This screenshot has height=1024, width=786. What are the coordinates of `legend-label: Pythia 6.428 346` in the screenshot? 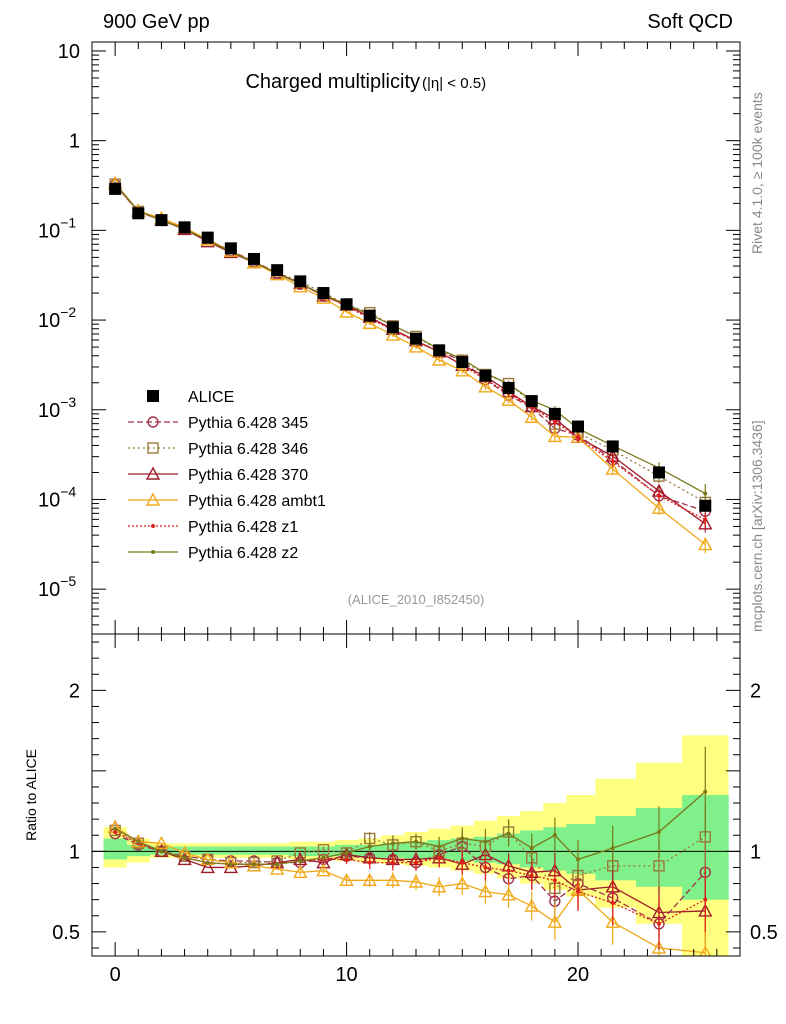 It's located at (248, 449).